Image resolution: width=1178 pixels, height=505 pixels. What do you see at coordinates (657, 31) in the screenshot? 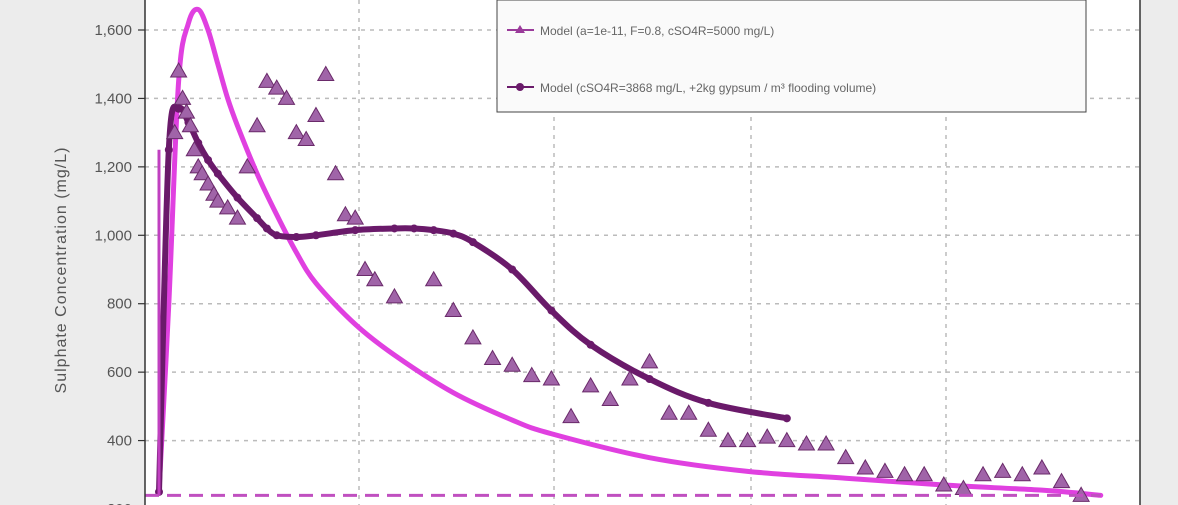
I see `legend-label-model-1: Model (a=1e-11, F=0.8, cSO4R=5000 mg/L)` at bounding box center [657, 31].